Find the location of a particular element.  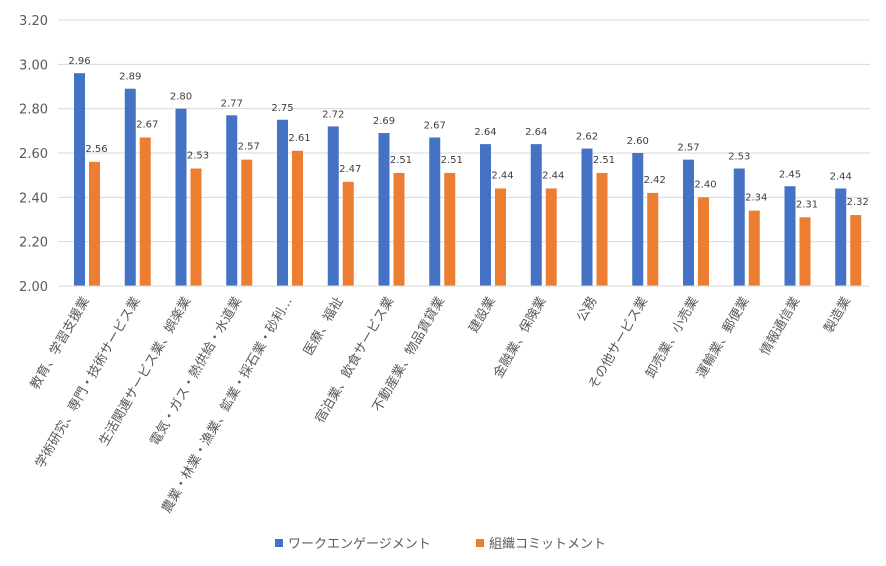

legend-label-org-commitment: 組織コミットメント is located at coordinates (547, 544).